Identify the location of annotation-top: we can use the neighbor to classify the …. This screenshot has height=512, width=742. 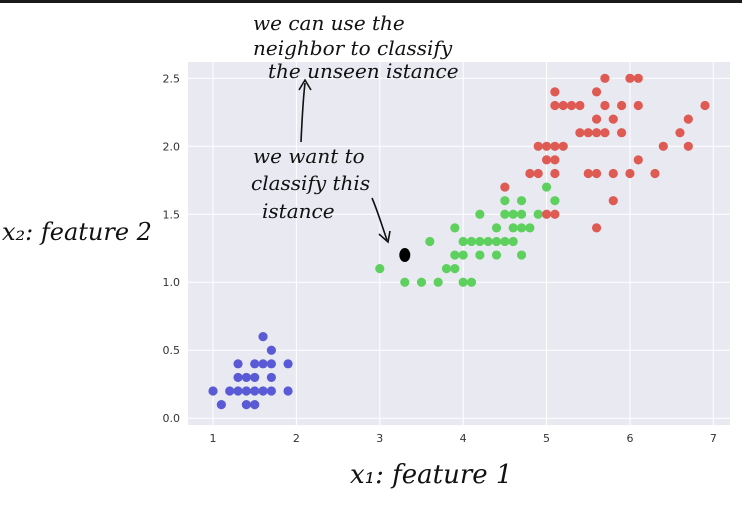
(356, 47).